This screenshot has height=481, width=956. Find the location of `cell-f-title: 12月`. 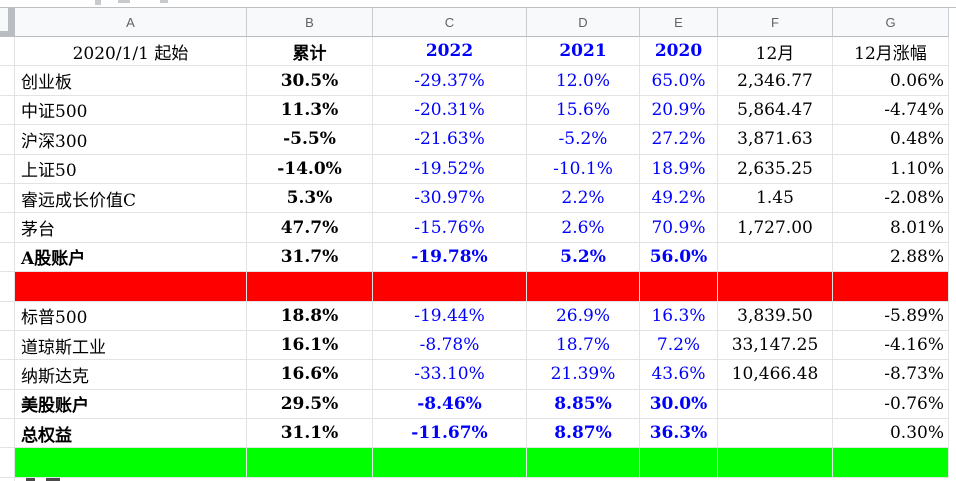

cell-f-title: 12月 is located at coordinates (775, 52).